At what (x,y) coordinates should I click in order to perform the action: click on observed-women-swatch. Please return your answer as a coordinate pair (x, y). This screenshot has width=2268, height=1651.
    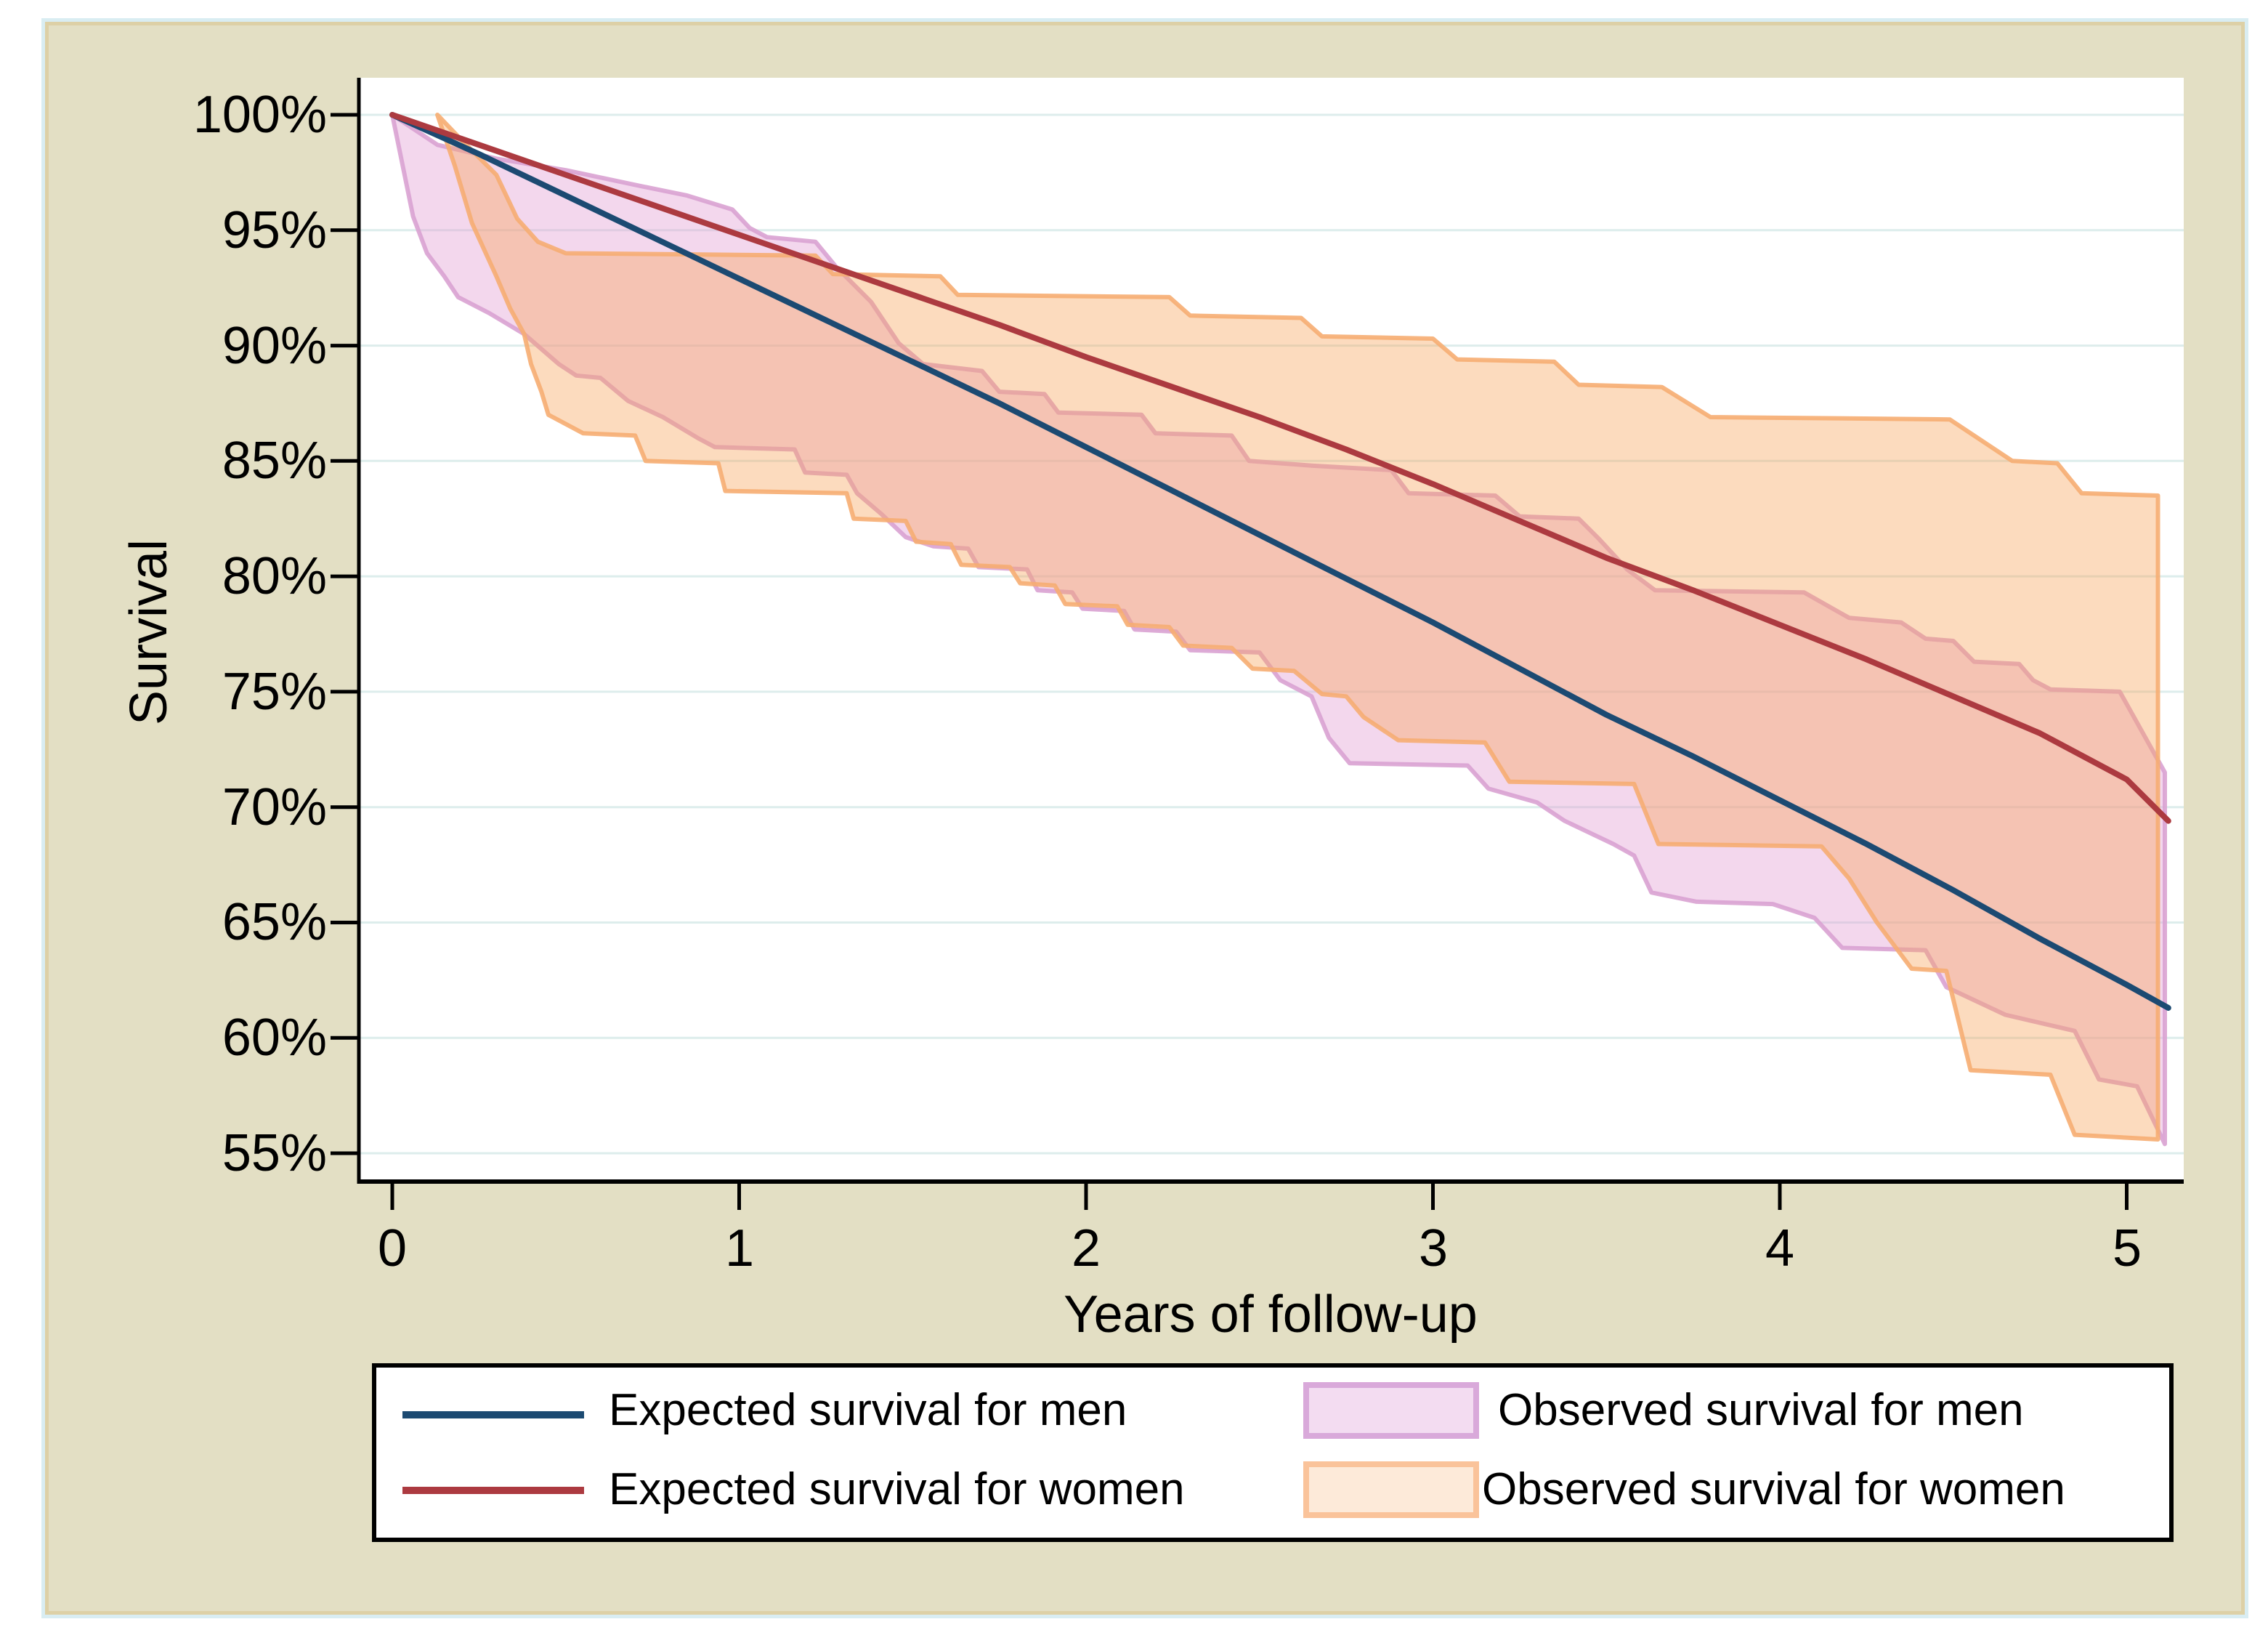
    Looking at the image, I should click on (1391, 1489).